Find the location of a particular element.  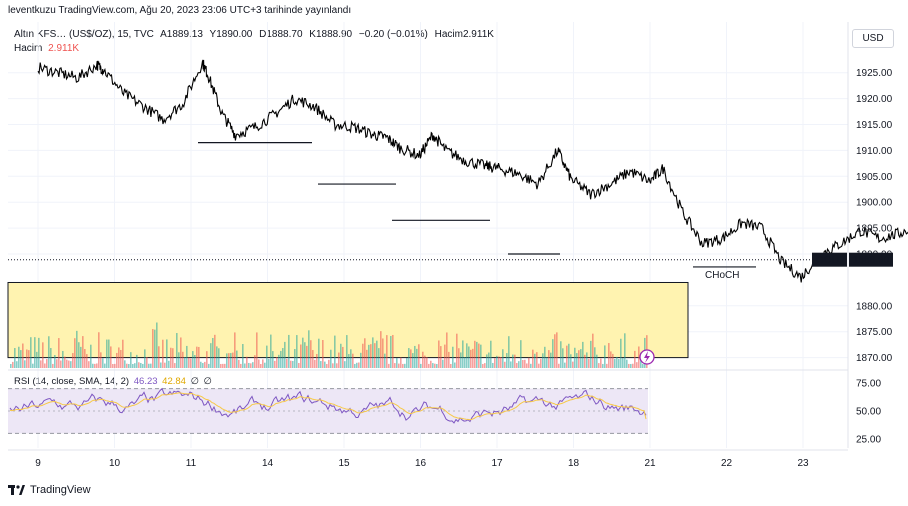

time-tick-10: 23 is located at coordinates (803, 463).